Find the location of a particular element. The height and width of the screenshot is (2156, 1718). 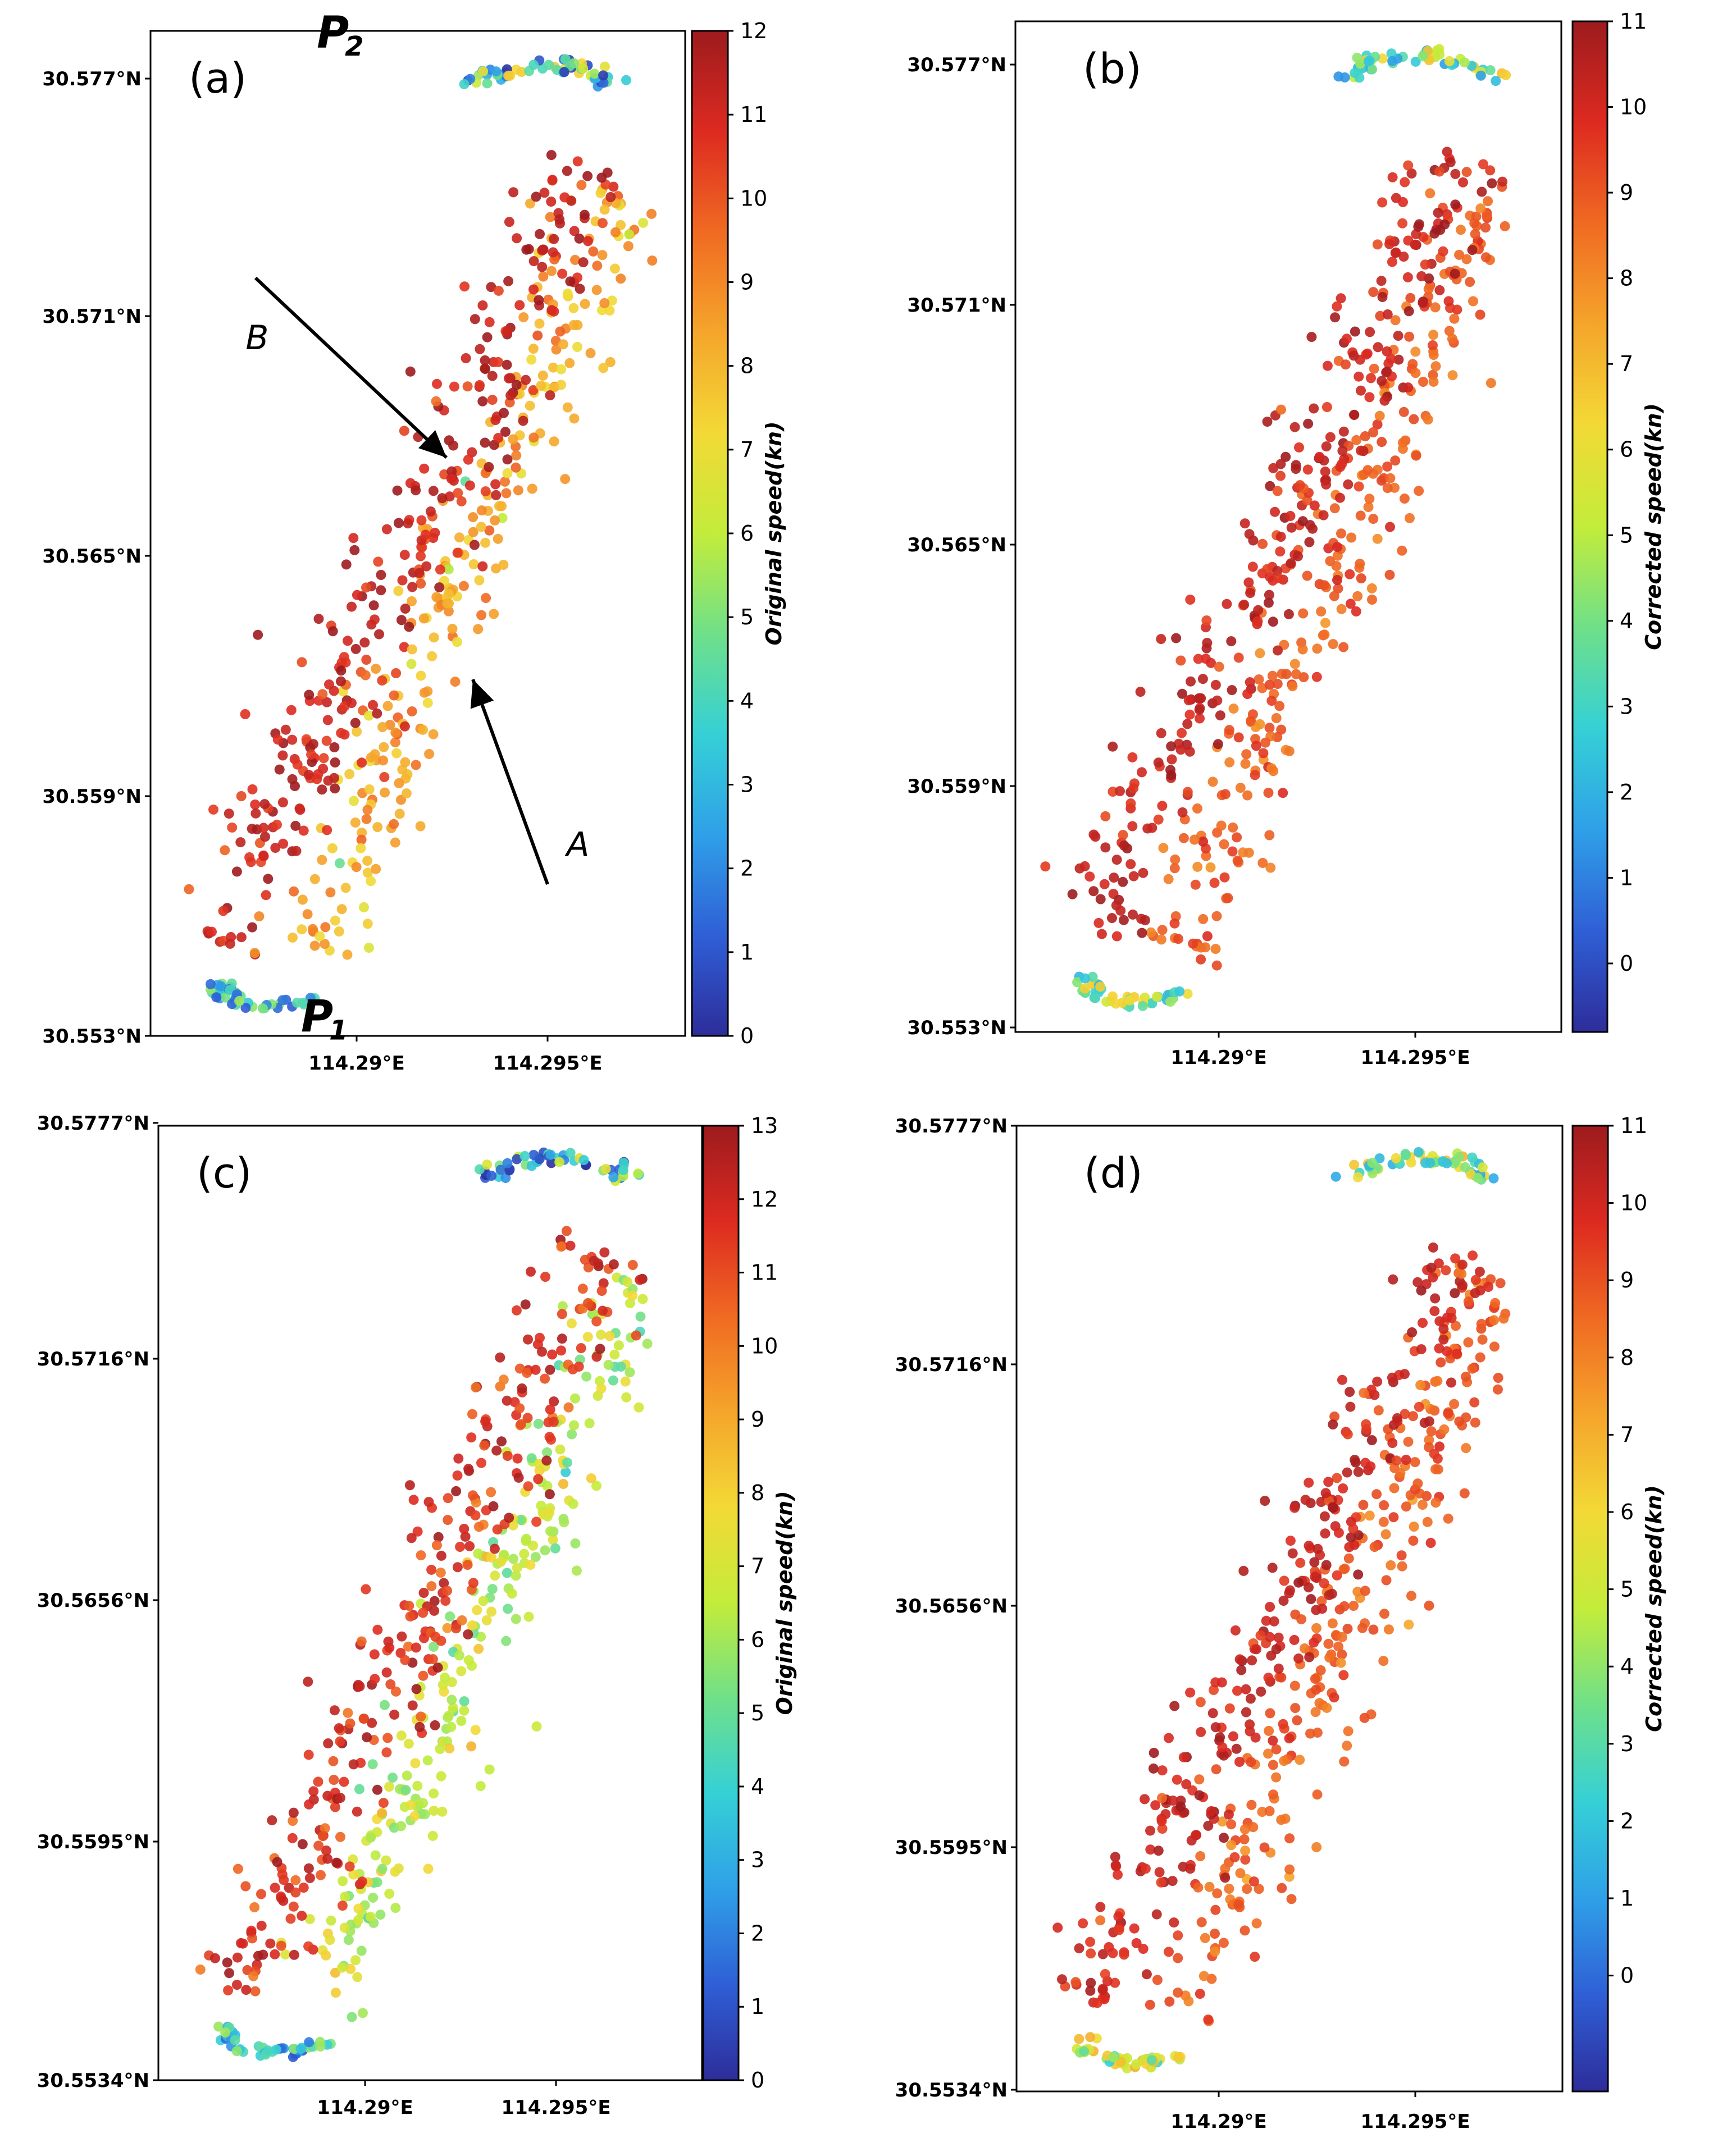

colorbar-tick-label: 8 is located at coordinates (1627, 1357).